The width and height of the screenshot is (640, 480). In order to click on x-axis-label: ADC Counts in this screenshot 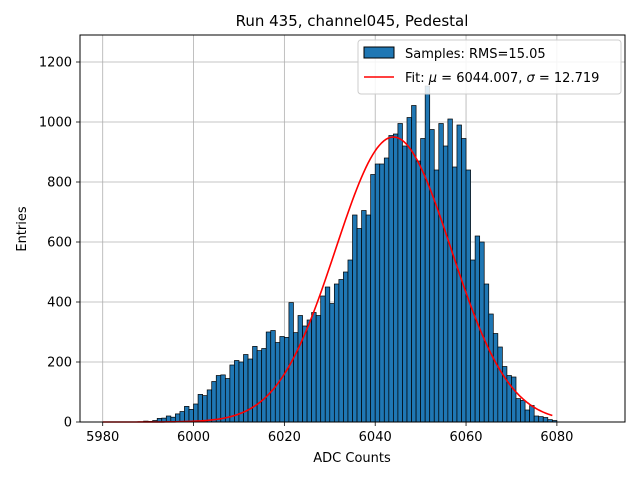, I will do `click(352, 458)`.